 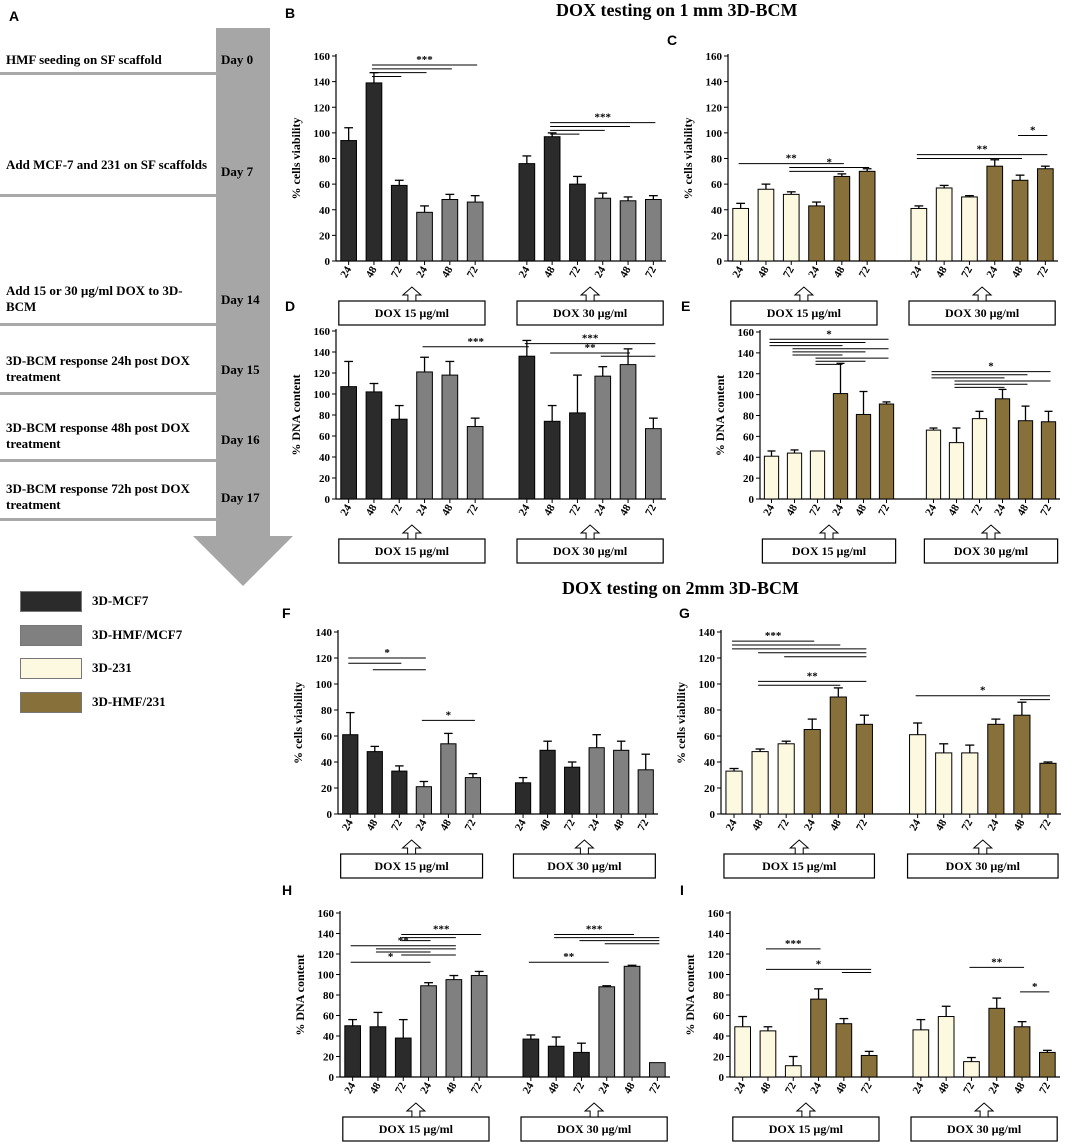 I want to click on protocol-step-text: 3D-BCM response 72h post DOX treatment, so click(x=98, y=496).